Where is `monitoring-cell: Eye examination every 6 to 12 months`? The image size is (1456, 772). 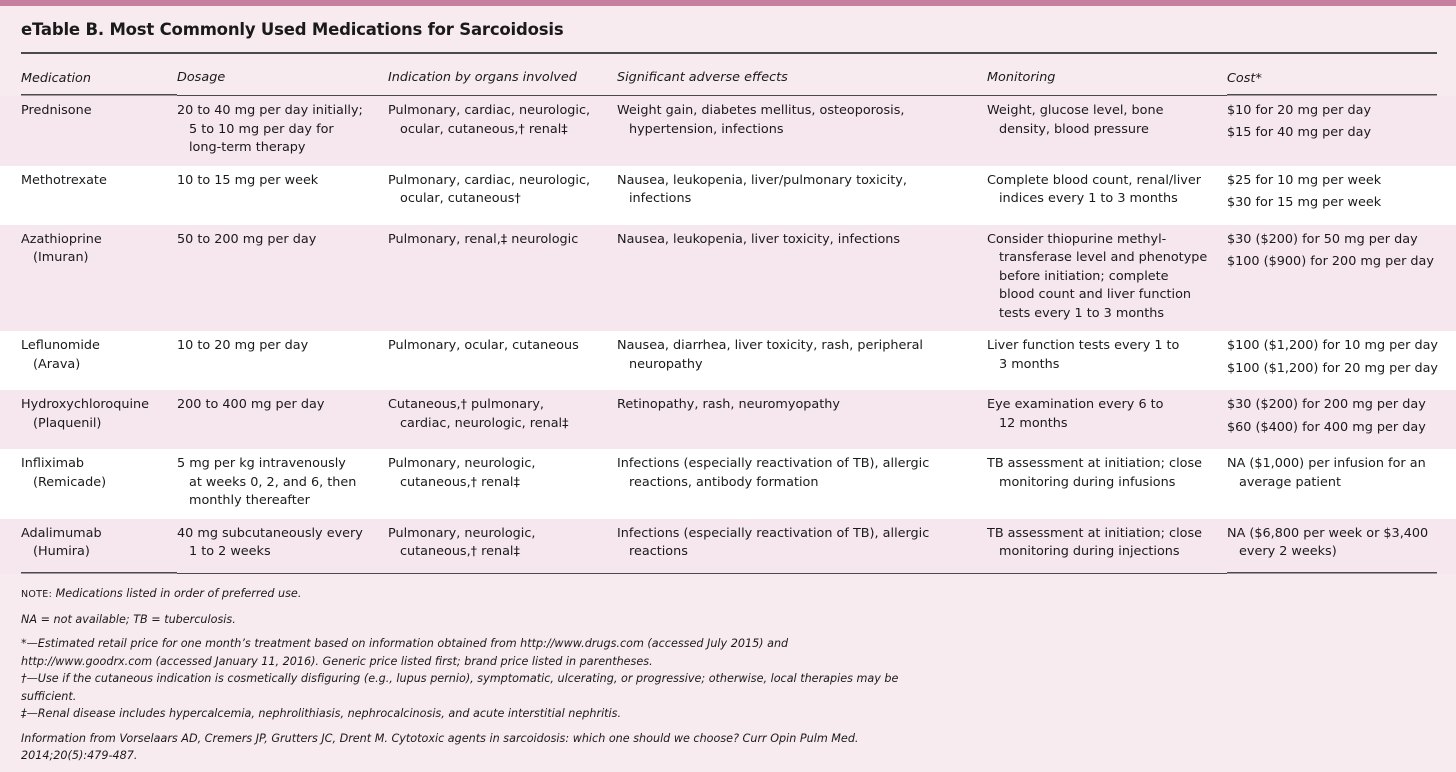 monitoring-cell: Eye examination every 6 to 12 months is located at coordinates (1107, 419).